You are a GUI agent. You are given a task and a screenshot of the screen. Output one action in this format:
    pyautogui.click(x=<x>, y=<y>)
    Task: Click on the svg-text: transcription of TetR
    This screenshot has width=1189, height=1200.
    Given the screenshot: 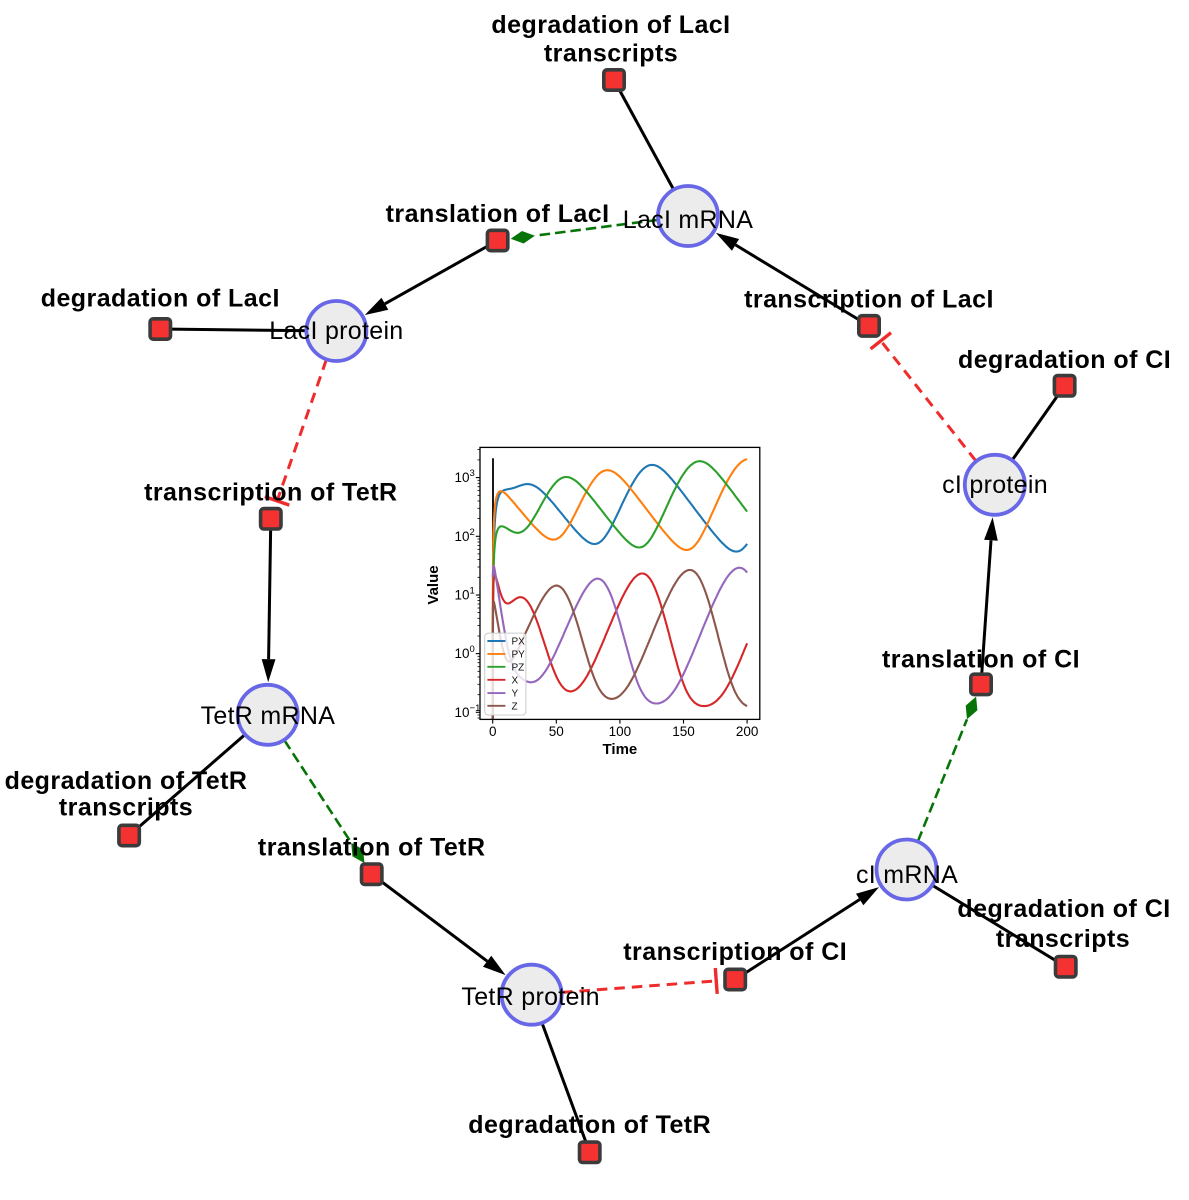 What is the action you would take?
    pyautogui.click(x=270, y=493)
    